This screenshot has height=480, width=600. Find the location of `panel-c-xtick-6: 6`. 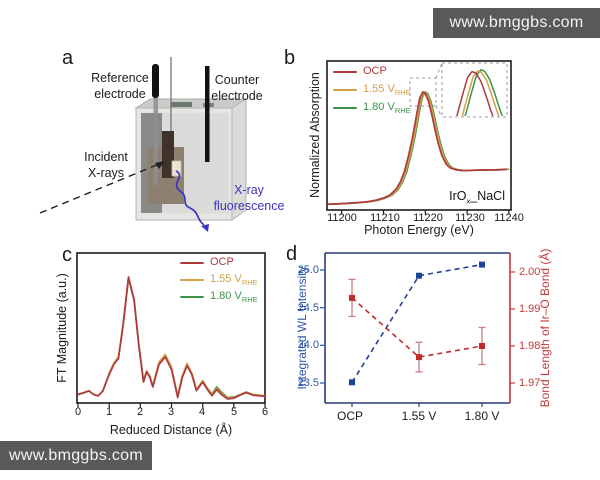

panel-c-xtick-6: 6 is located at coordinates (265, 412).